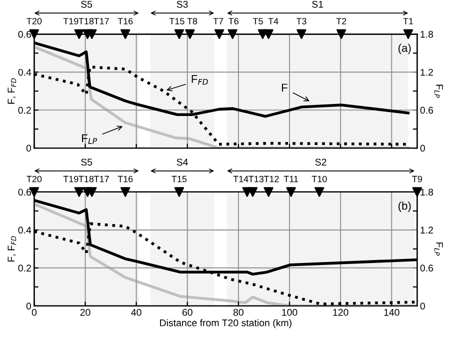 This screenshot has width=450, height=338. Describe the element at coordinates (392, 312) in the screenshot. I see `x-tick-label: 140` at that location.